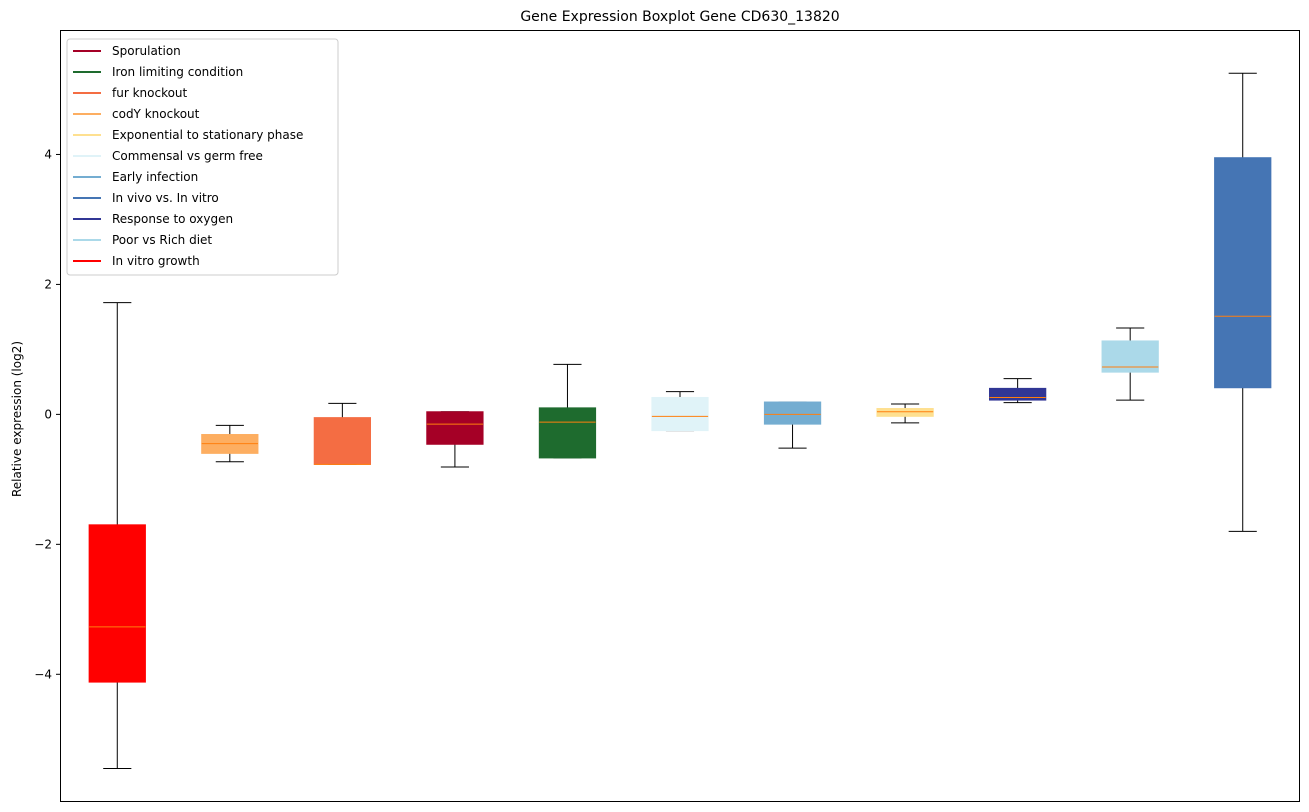 This screenshot has height=812, width=1309. What do you see at coordinates (48, 154) in the screenshot?
I see `y-tick-label: 4` at bounding box center [48, 154].